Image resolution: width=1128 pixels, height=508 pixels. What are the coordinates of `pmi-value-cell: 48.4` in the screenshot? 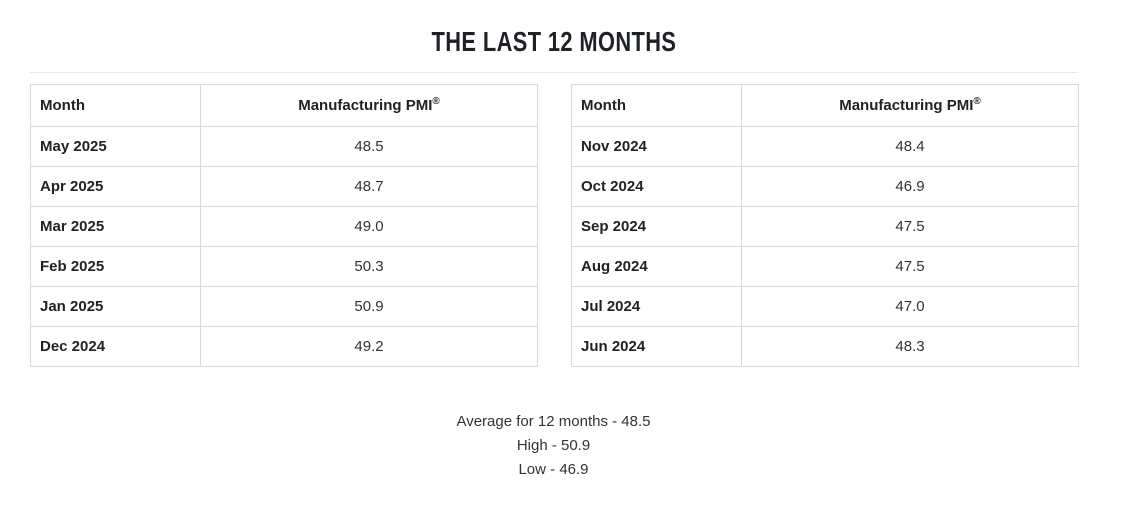 It's located at (910, 146).